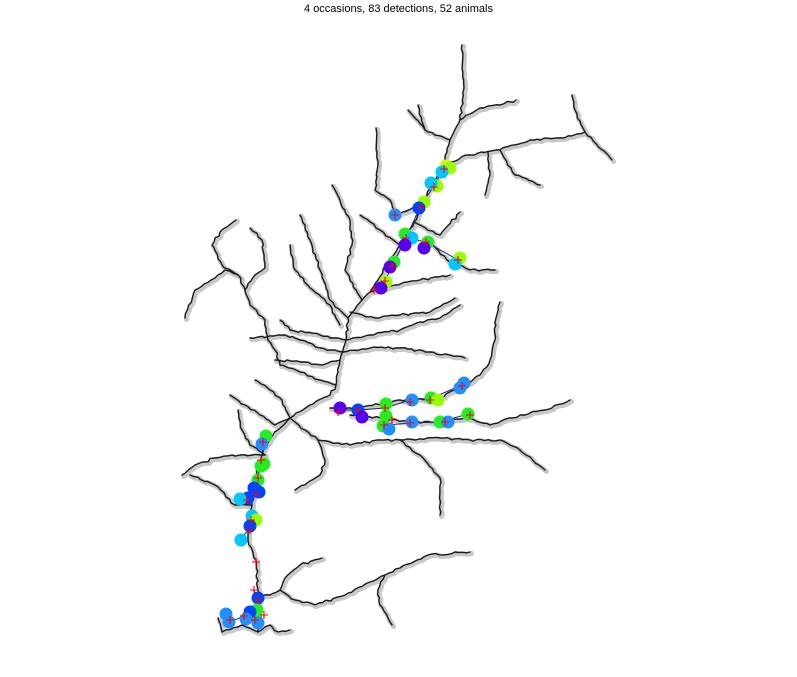  What do you see at coordinates (398, 9) in the screenshot?
I see `chart-title: 4 occasions, 83 detections, 52 animals` at bounding box center [398, 9].